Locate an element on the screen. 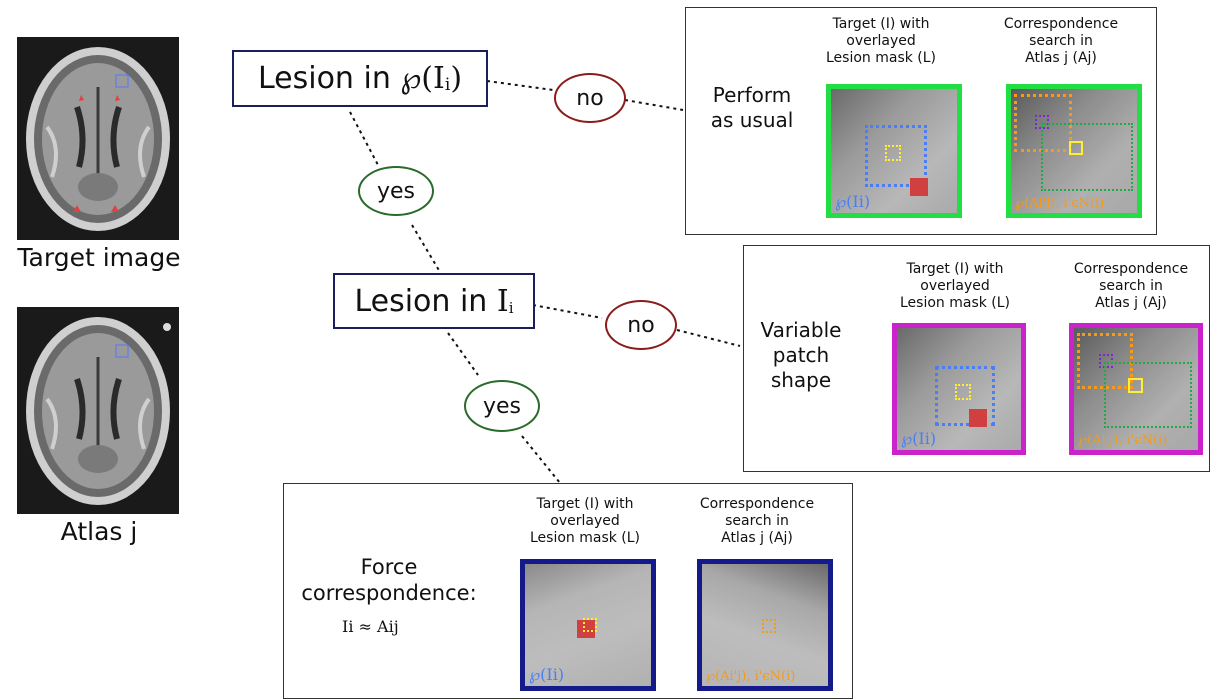 Image resolution: width=1210 pixels, height=699 pixels. variable-lesion-mask is located at coordinates (978, 418).